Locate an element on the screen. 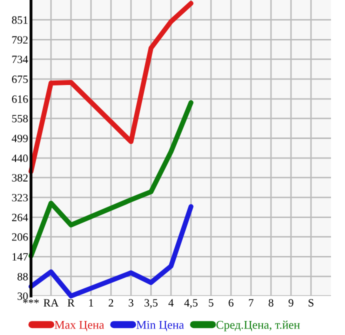 The image size is (345, 335). y-tick-label: 792 is located at coordinates (20, 40).